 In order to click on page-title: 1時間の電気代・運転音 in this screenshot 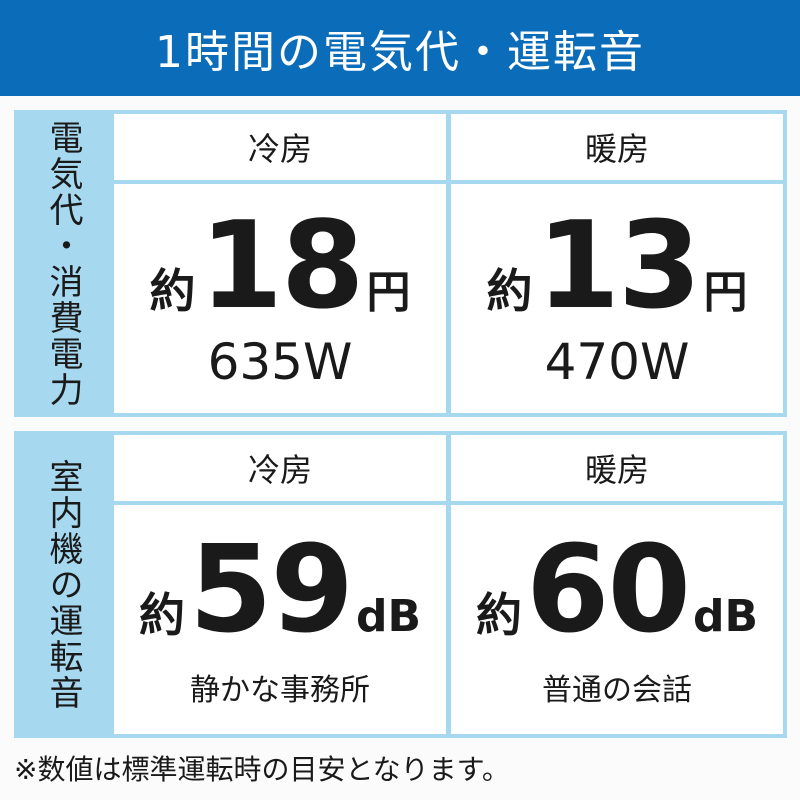, I will do `click(400, 48)`.